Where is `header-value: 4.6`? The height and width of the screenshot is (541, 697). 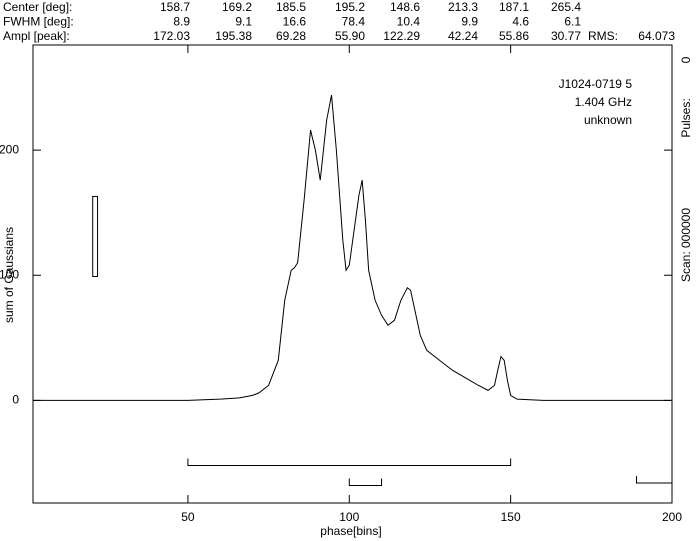
header-value: 4.6 is located at coordinates (520, 22).